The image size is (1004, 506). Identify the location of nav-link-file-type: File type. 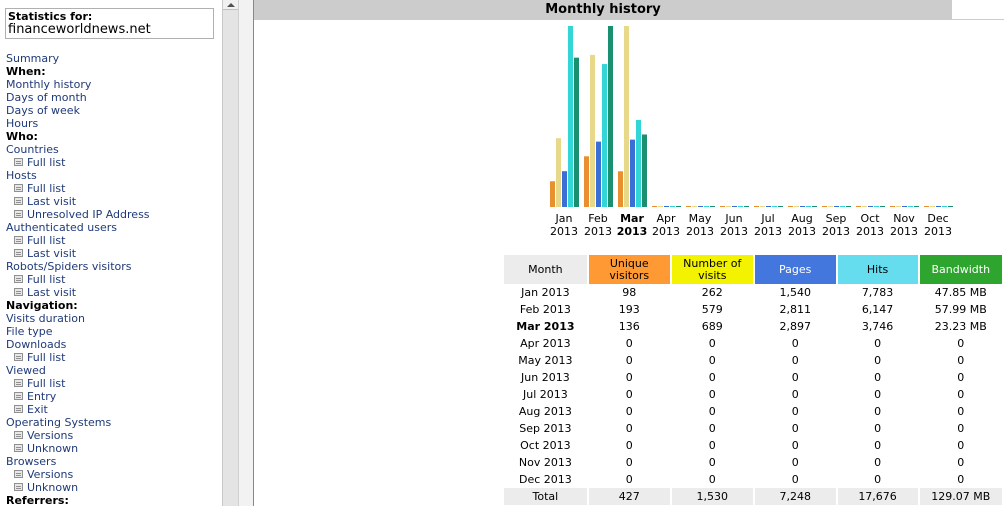
(113, 331).